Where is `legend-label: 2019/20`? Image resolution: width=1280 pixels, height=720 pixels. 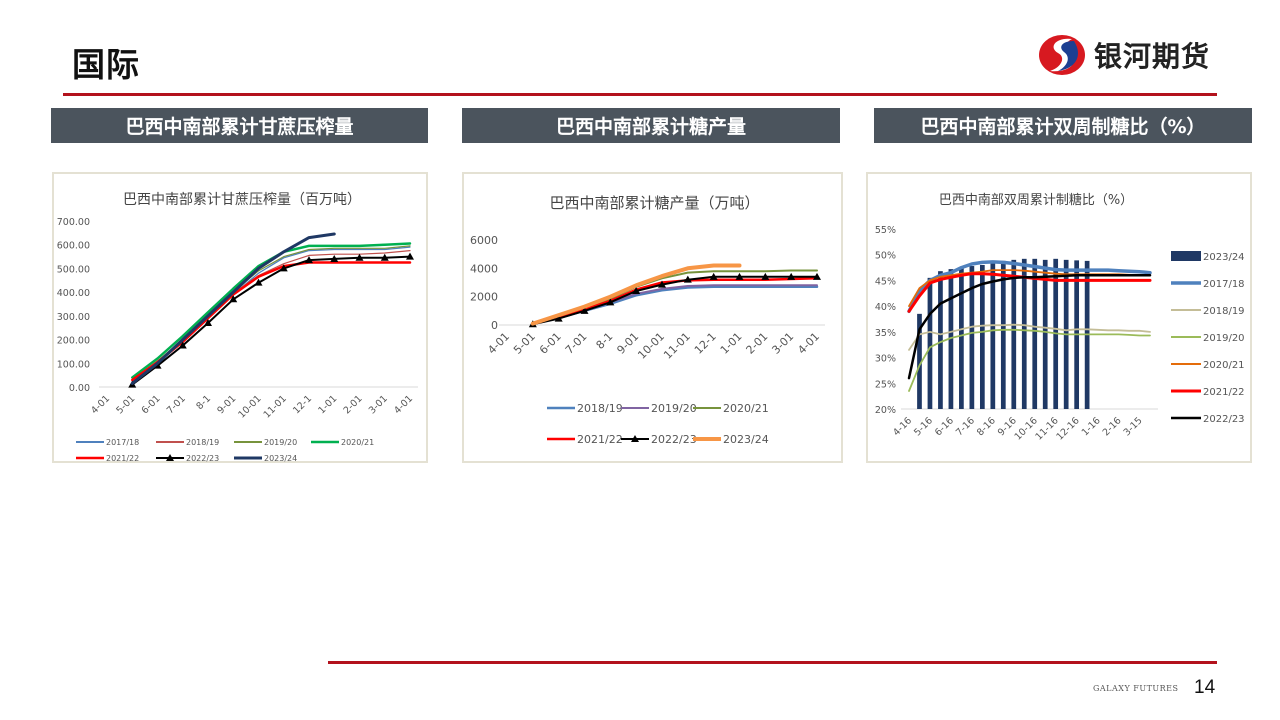 legend-label: 2019/20 is located at coordinates (280, 442).